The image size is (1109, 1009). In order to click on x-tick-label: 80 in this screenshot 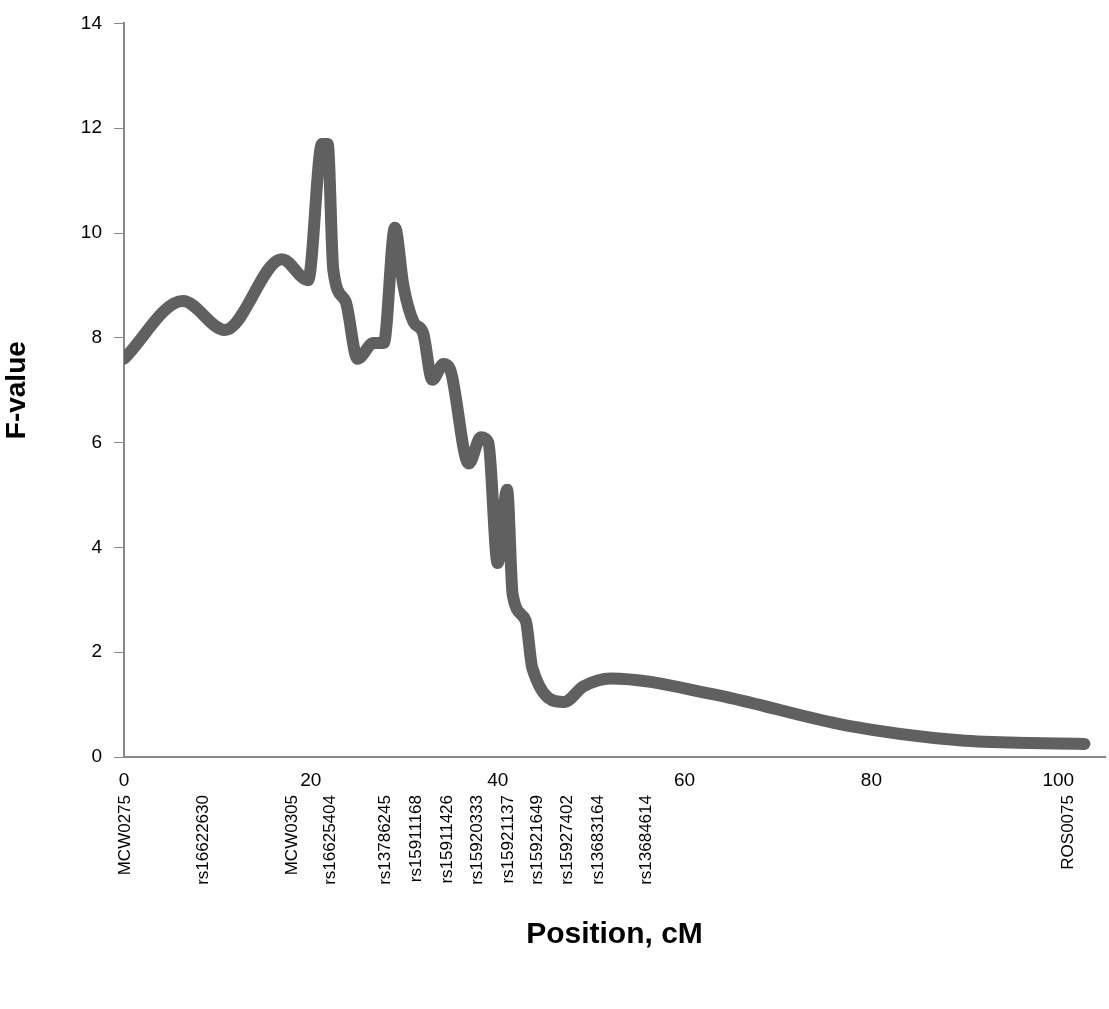, I will do `click(871, 779)`.